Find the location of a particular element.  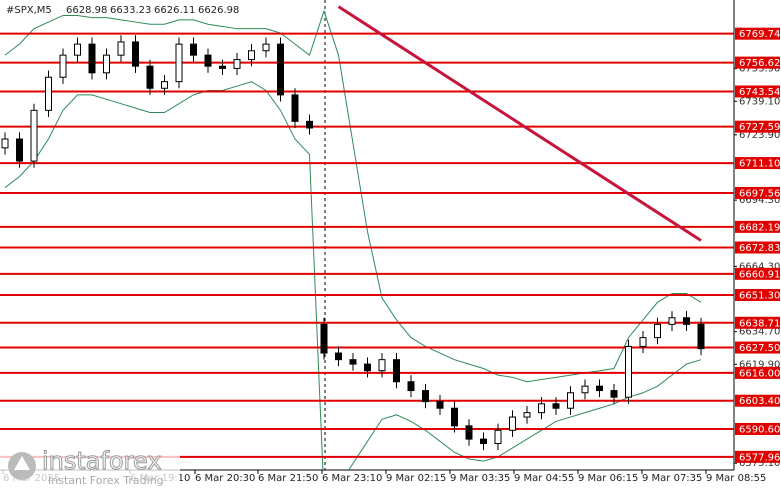

level-label: 6743.54 is located at coordinates (759, 92).